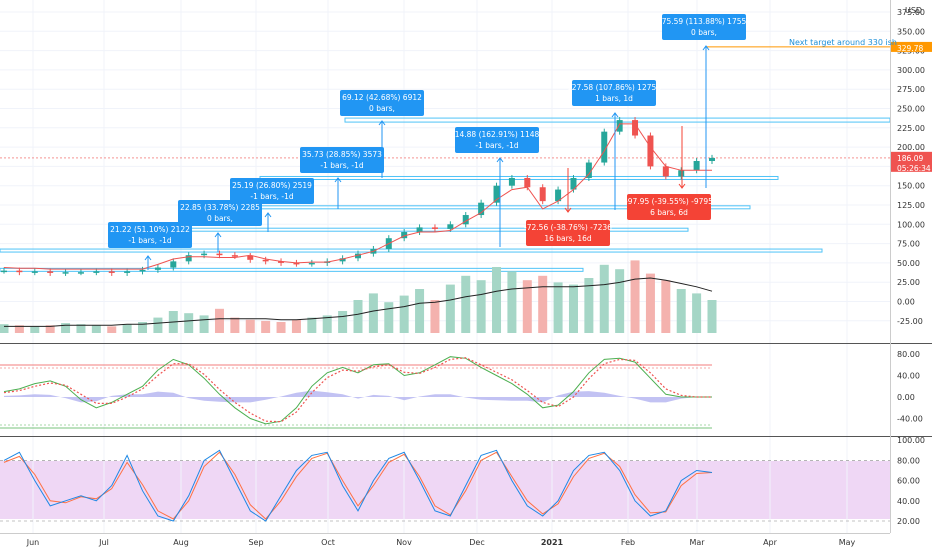 Image resolution: width=932 pixels, height=550 pixels. What do you see at coordinates (704, 101) in the screenshot?
I see `measure-box: 175.59 (113.88%) 17559 0 bars,` at bounding box center [704, 101].